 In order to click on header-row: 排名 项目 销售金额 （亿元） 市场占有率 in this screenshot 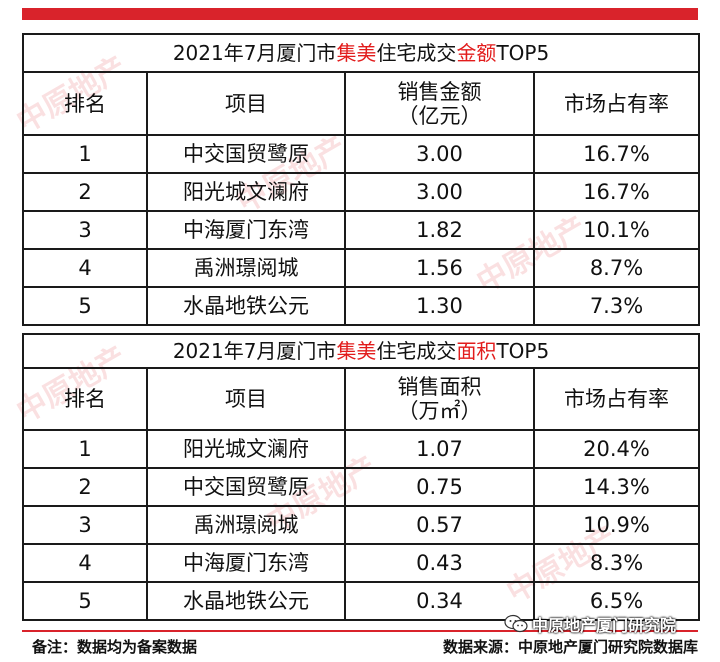, I will do `click(361, 103)`.